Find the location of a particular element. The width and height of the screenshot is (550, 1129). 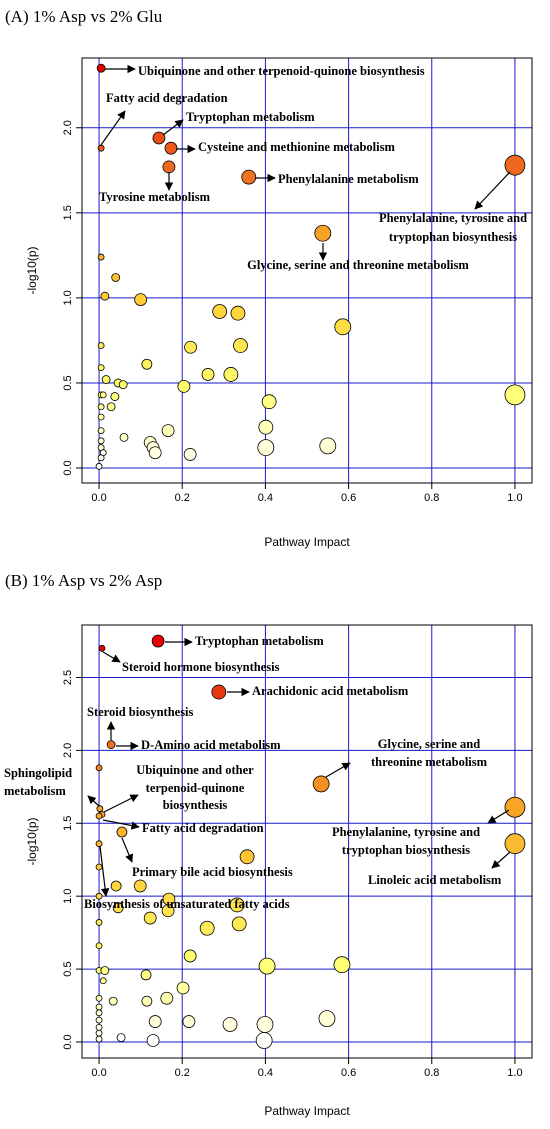

annotation: Sphingolipid is located at coordinates (38, 773).